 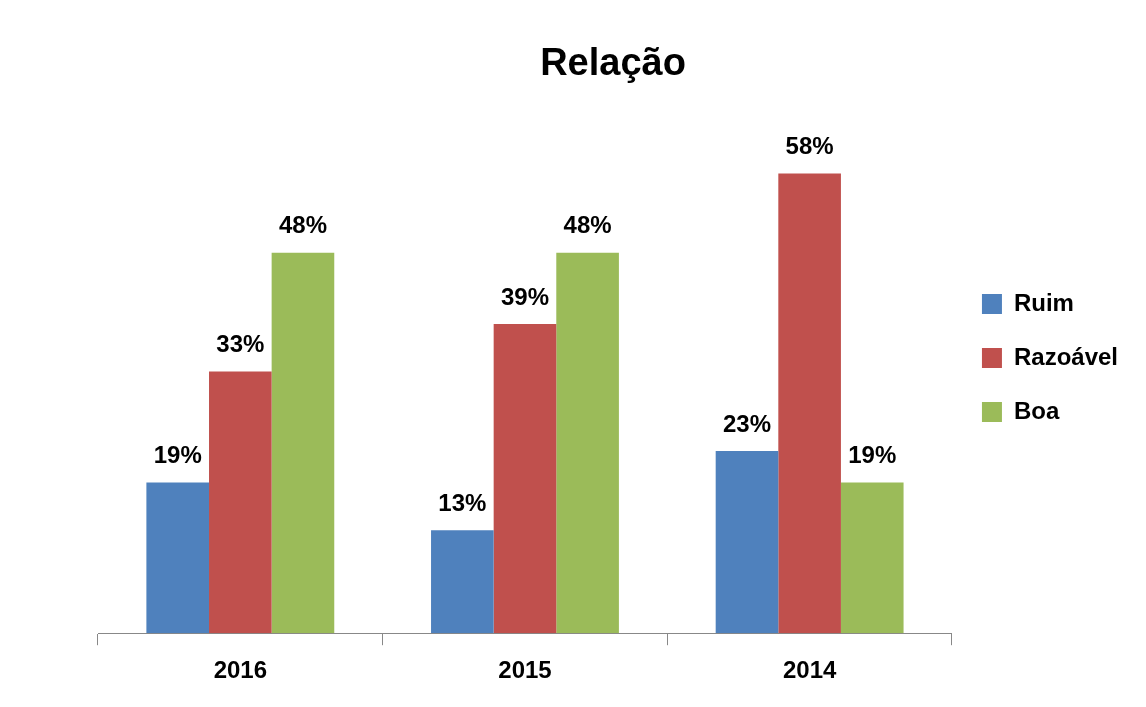 I want to click on data-label: 39%, so click(x=524, y=296).